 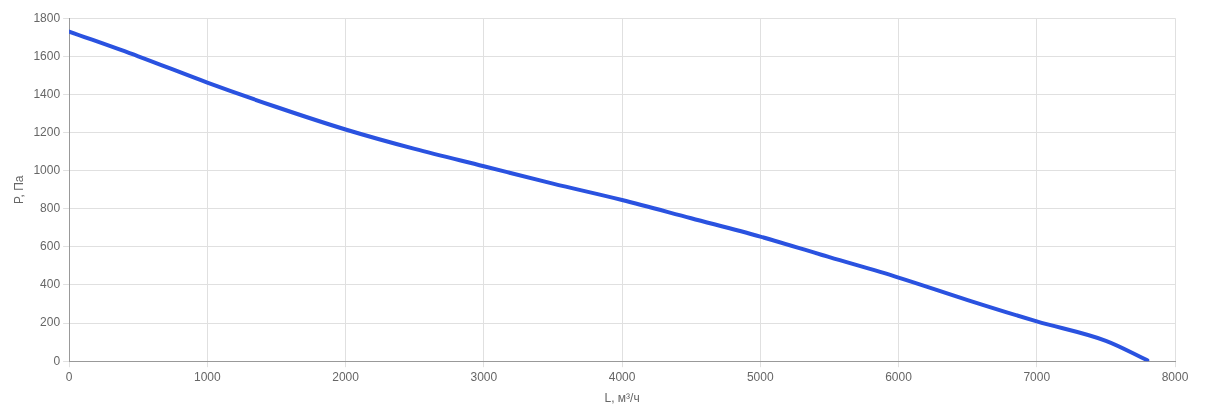 What do you see at coordinates (760, 376) in the screenshot?
I see `x-tick-label: 5000` at bounding box center [760, 376].